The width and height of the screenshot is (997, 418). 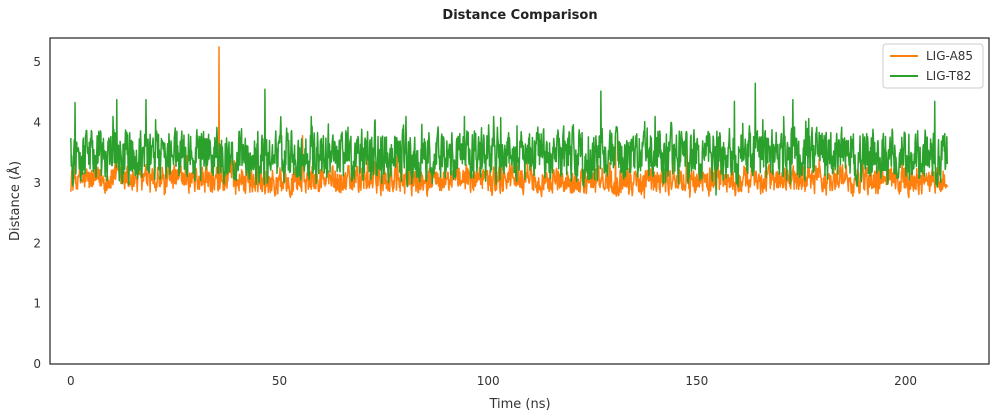 I want to click on x-tick-label: 150, so click(x=696, y=381).